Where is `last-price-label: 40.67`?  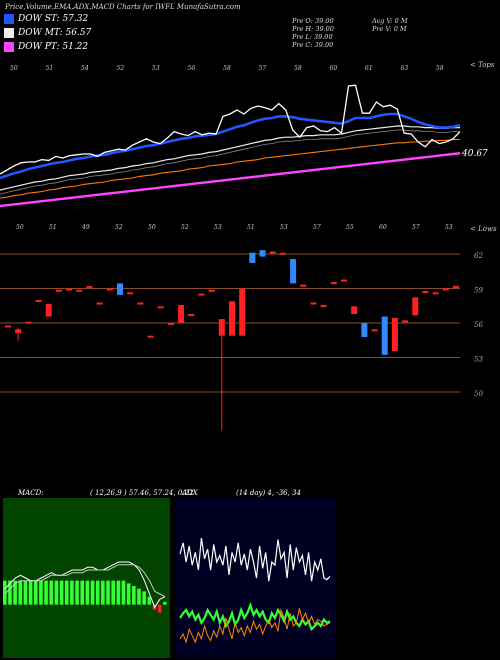 last-price-label: 40.67 is located at coordinates (475, 154).